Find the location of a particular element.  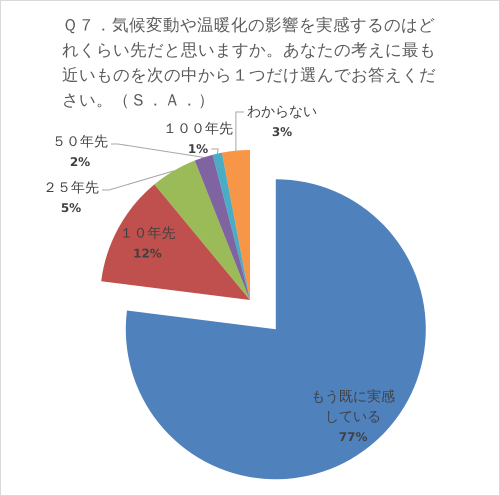

slice-label: ２５年先 is located at coordinates (71, 188).